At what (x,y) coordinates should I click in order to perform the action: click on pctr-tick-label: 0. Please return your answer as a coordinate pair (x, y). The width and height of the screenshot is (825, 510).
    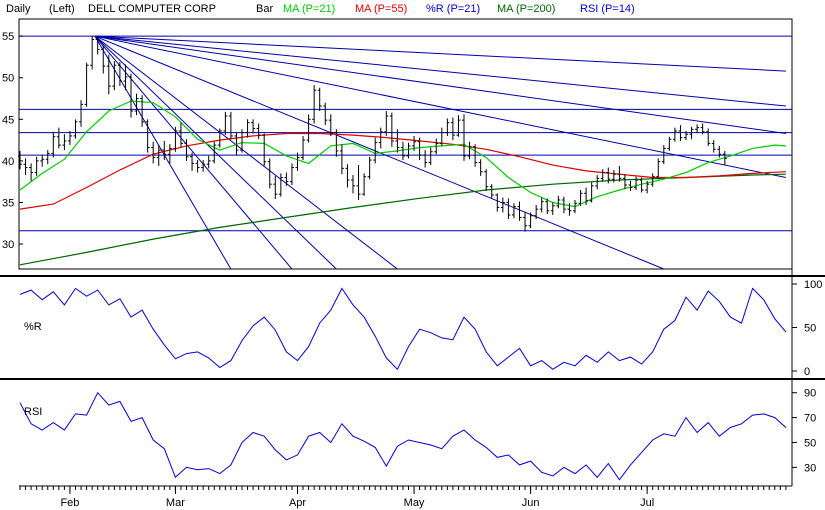
    Looking at the image, I should click on (807, 372).